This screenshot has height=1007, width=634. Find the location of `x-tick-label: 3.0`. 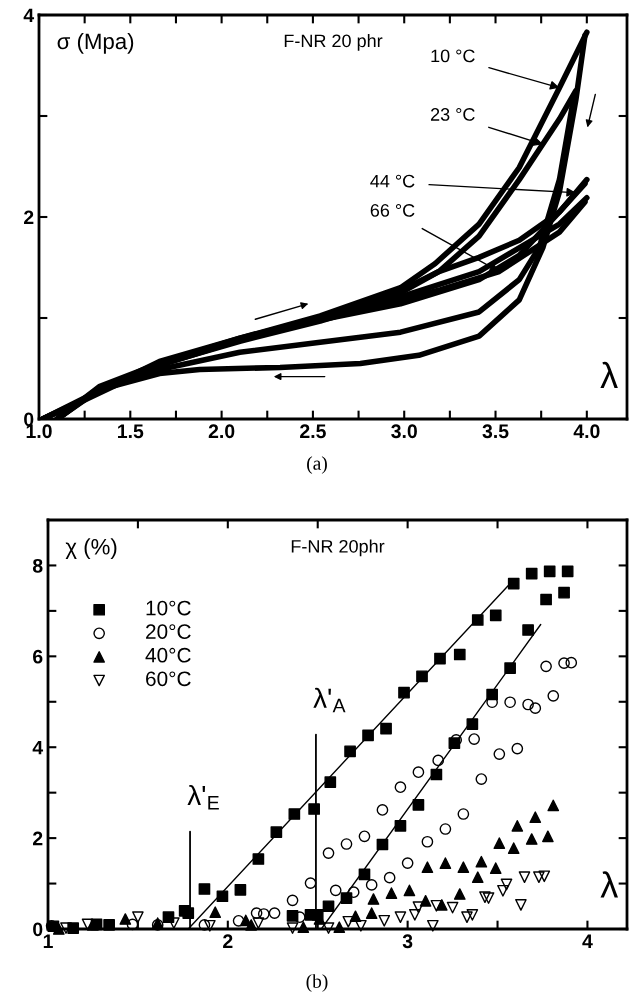

x-tick-label: 3.0 is located at coordinates (404, 431).